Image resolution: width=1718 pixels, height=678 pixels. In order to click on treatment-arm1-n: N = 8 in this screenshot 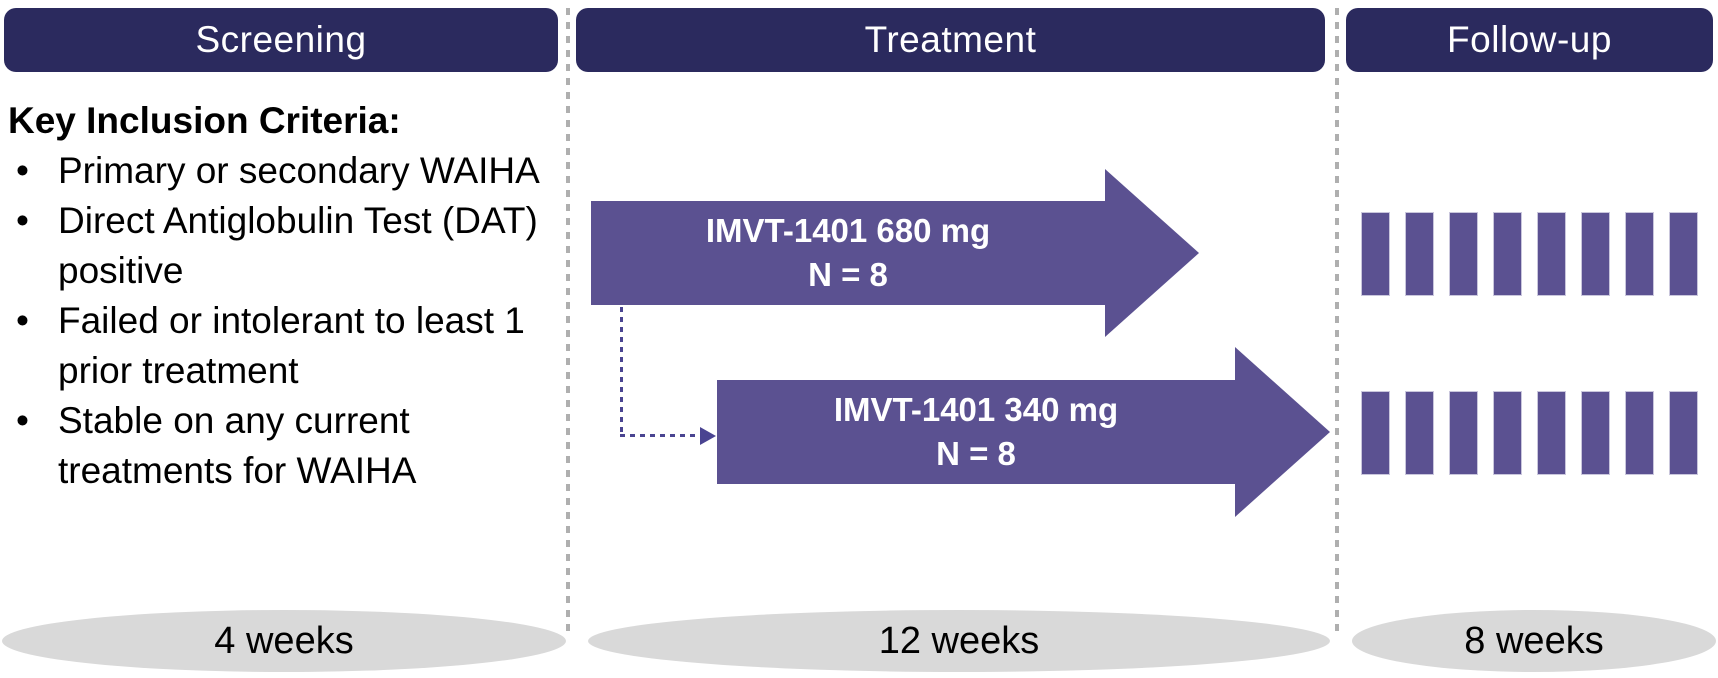, I will do `click(848, 274)`.